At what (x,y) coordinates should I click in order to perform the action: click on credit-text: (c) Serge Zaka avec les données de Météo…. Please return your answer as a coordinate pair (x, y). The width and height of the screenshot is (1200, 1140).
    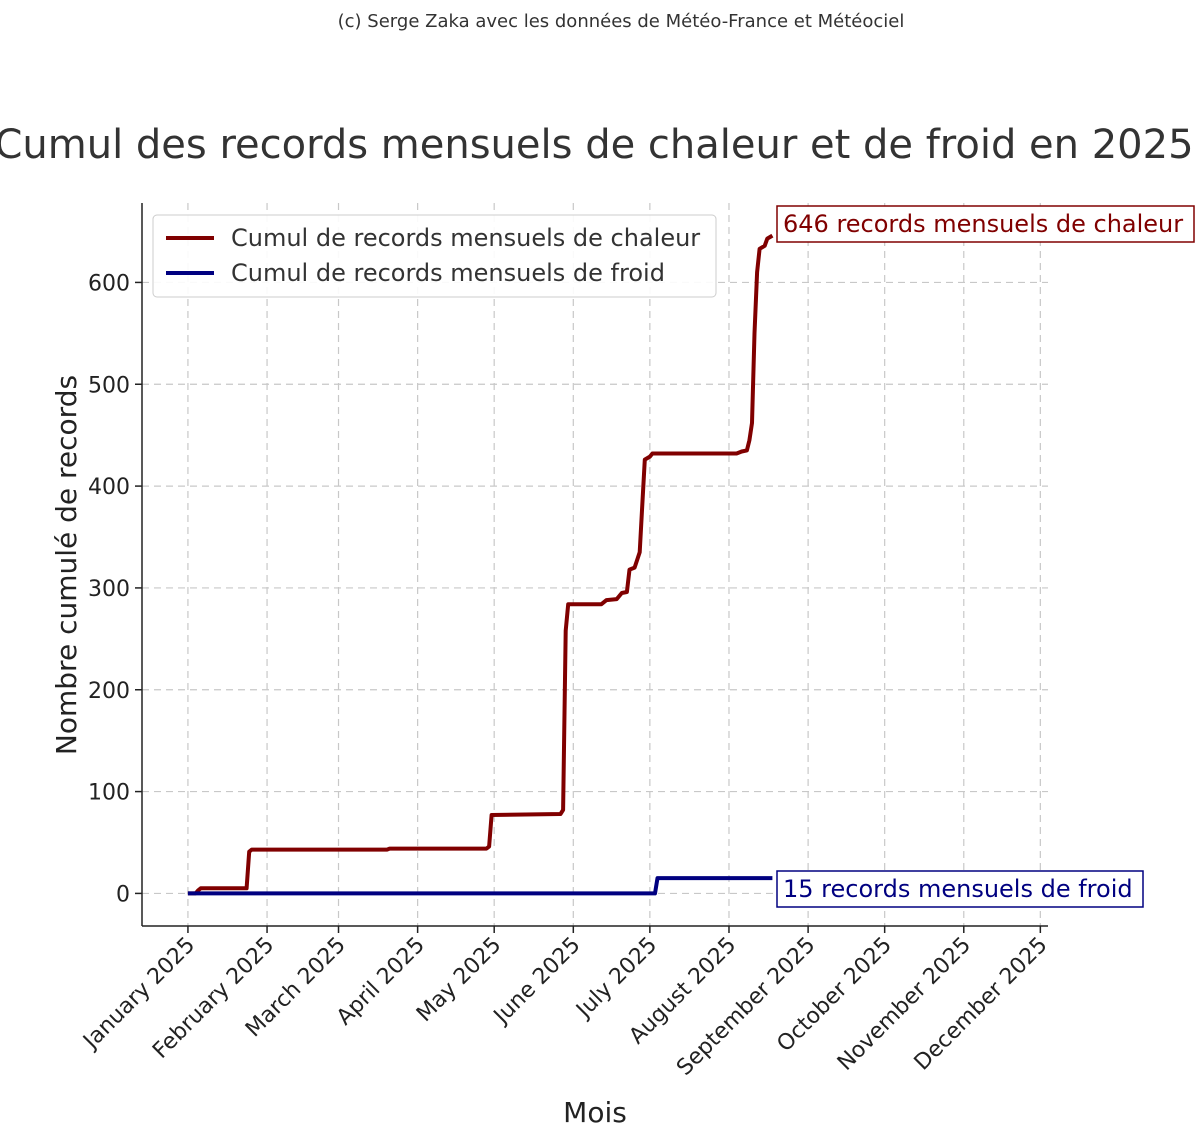
    Looking at the image, I should click on (621, 21).